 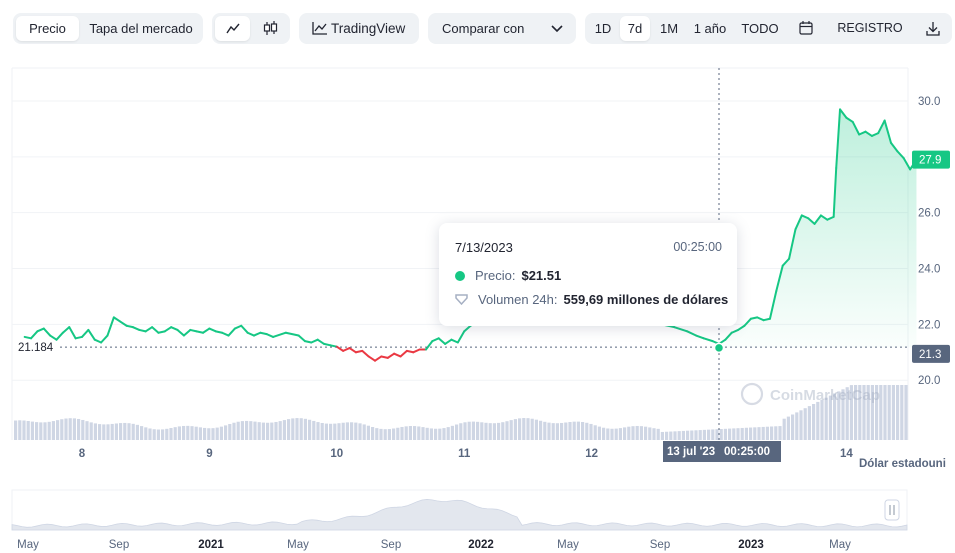 I want to click on compare-dropdown: Comparar con, so click(x=502, y=28).